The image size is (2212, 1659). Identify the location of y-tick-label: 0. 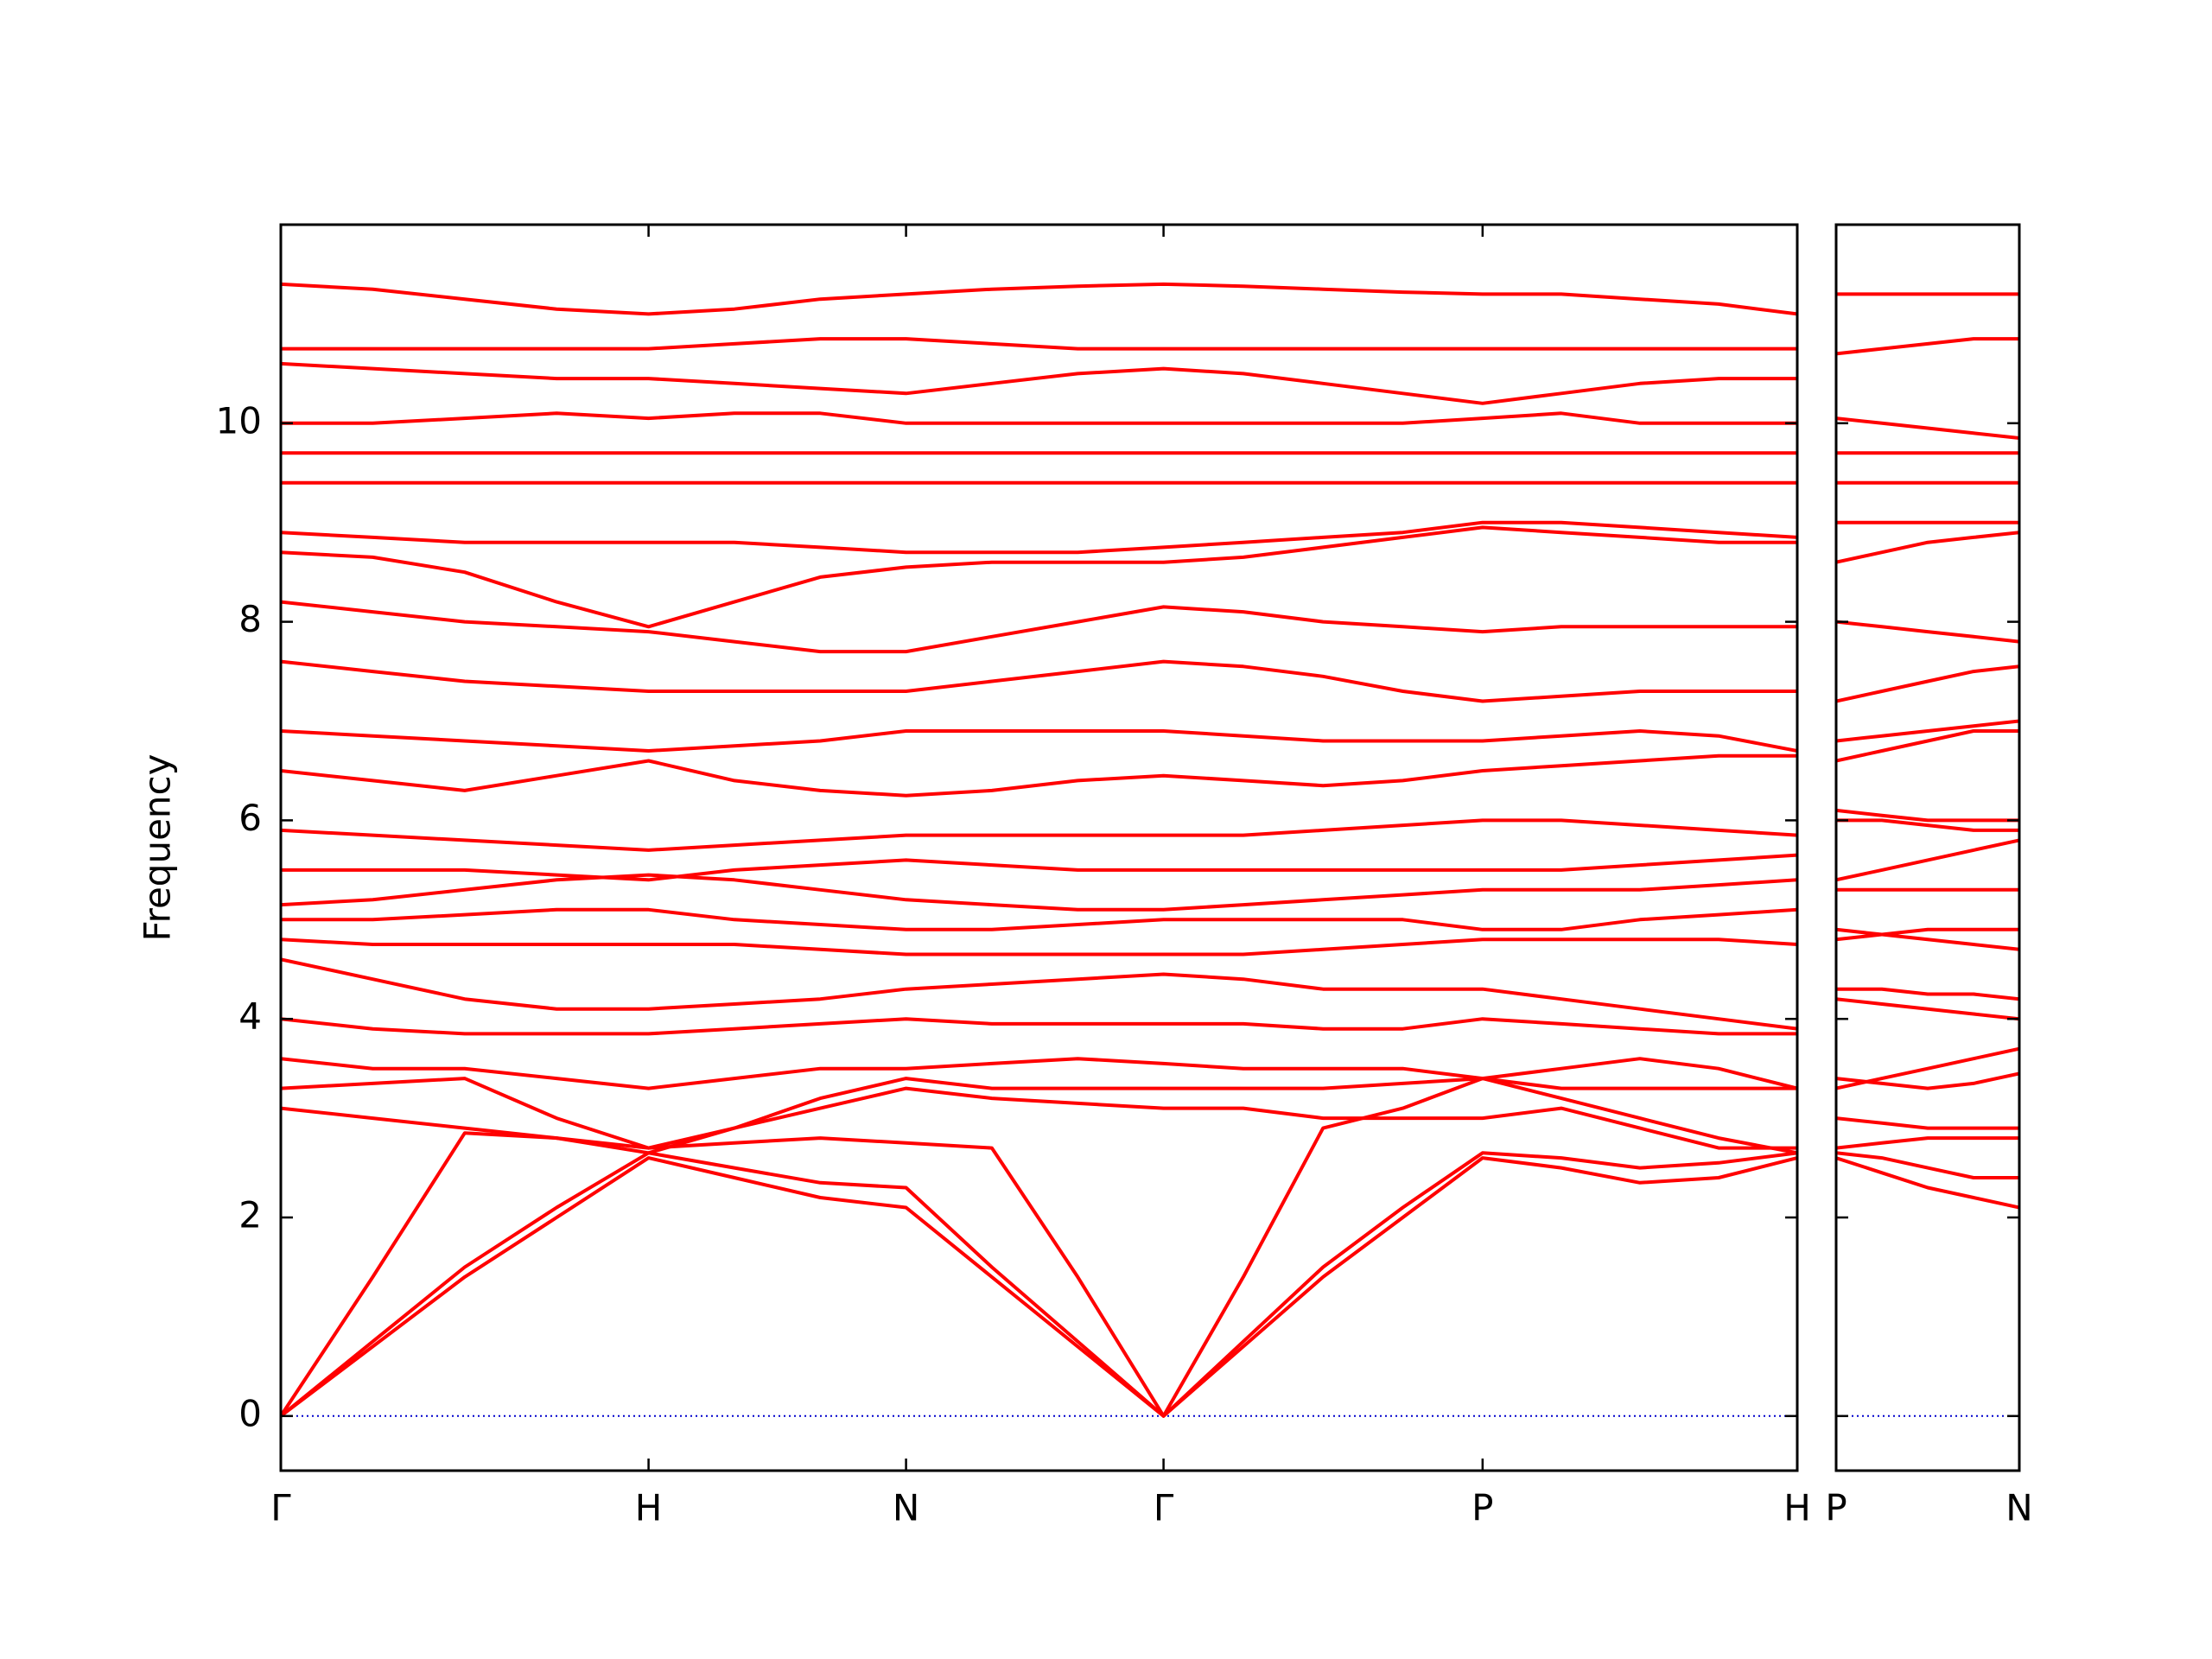
(250, 1413).